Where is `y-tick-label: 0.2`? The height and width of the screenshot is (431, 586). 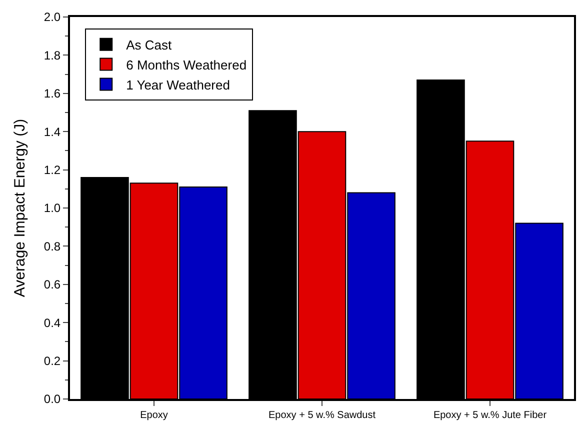
y-tick-label: 0.2 is located at coordinates (52, 361).